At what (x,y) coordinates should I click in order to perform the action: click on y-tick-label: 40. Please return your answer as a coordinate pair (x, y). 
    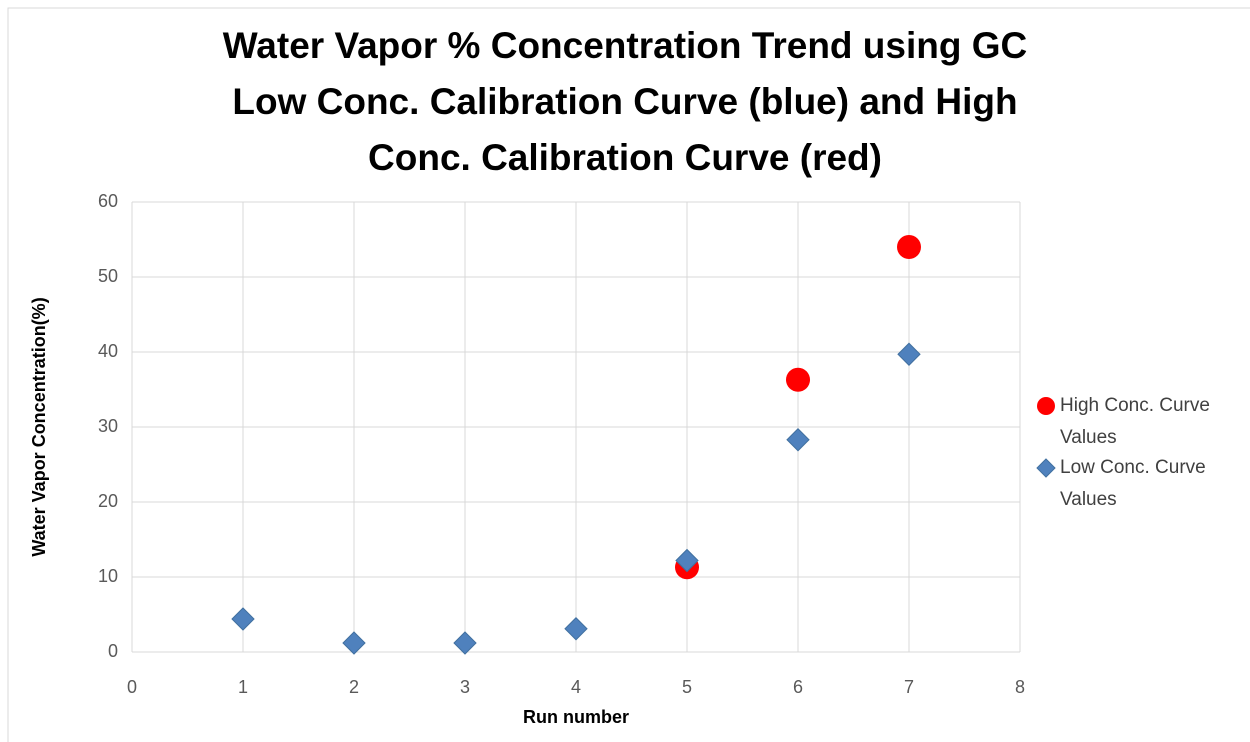
    Looking at the image, I should click on (108, 351).